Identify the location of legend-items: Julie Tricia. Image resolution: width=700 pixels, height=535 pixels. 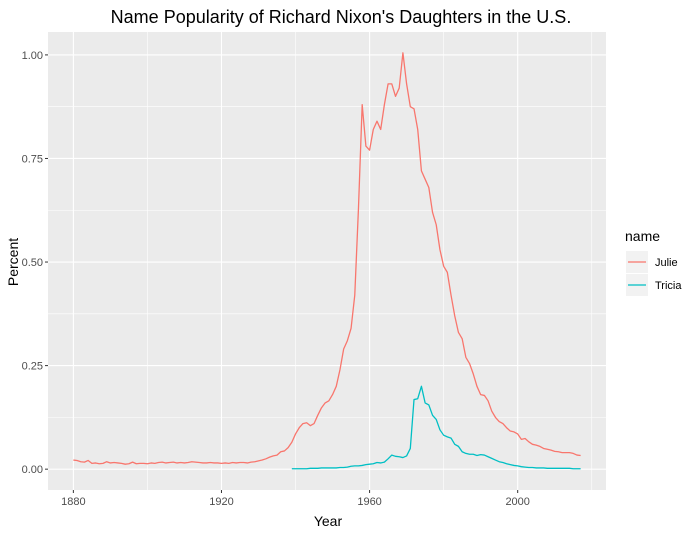
(654, 273).